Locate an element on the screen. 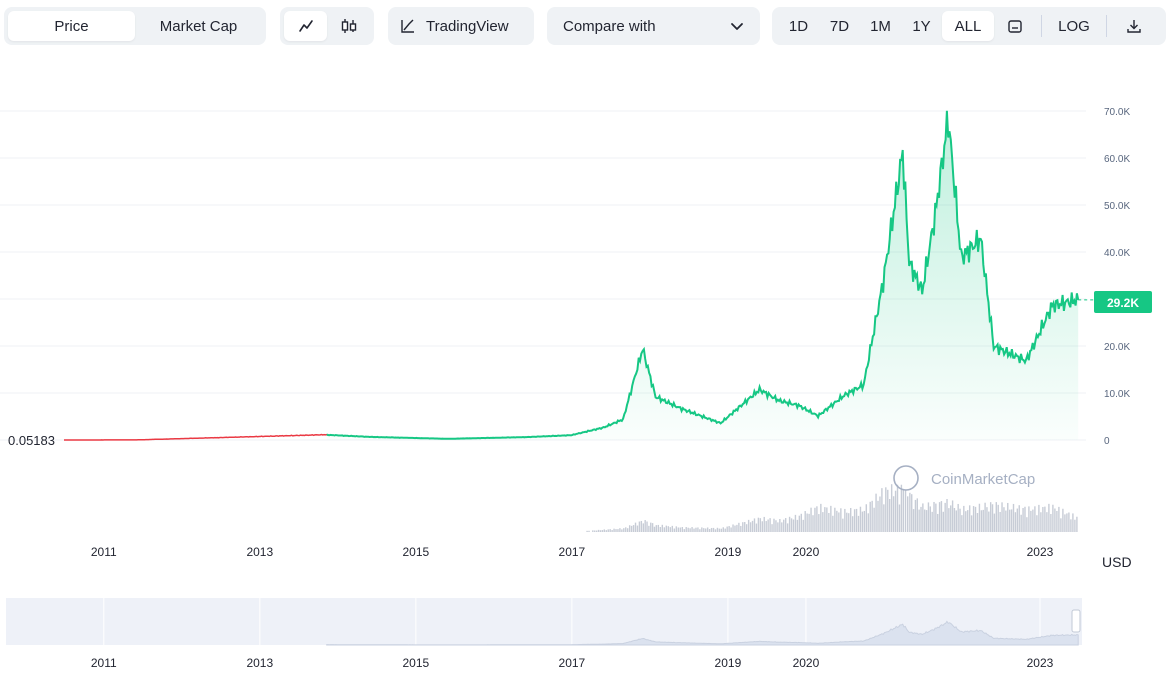 This screenshot has height=678, width=1168. tab-price: Price is located at coordinates (71, 26).